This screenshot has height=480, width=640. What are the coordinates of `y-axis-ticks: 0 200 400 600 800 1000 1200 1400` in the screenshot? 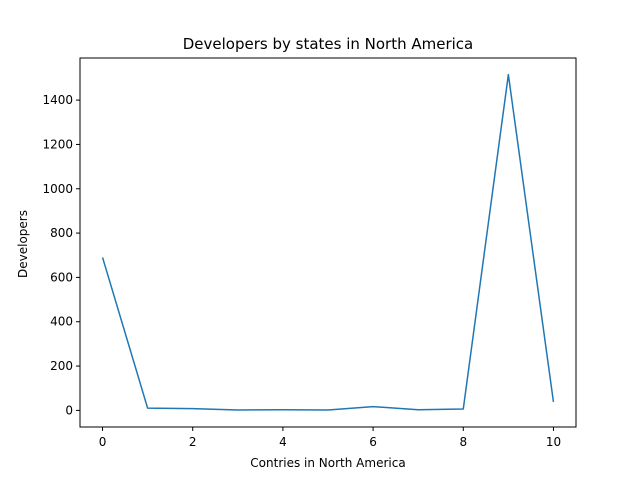 It's located at (61, 255).